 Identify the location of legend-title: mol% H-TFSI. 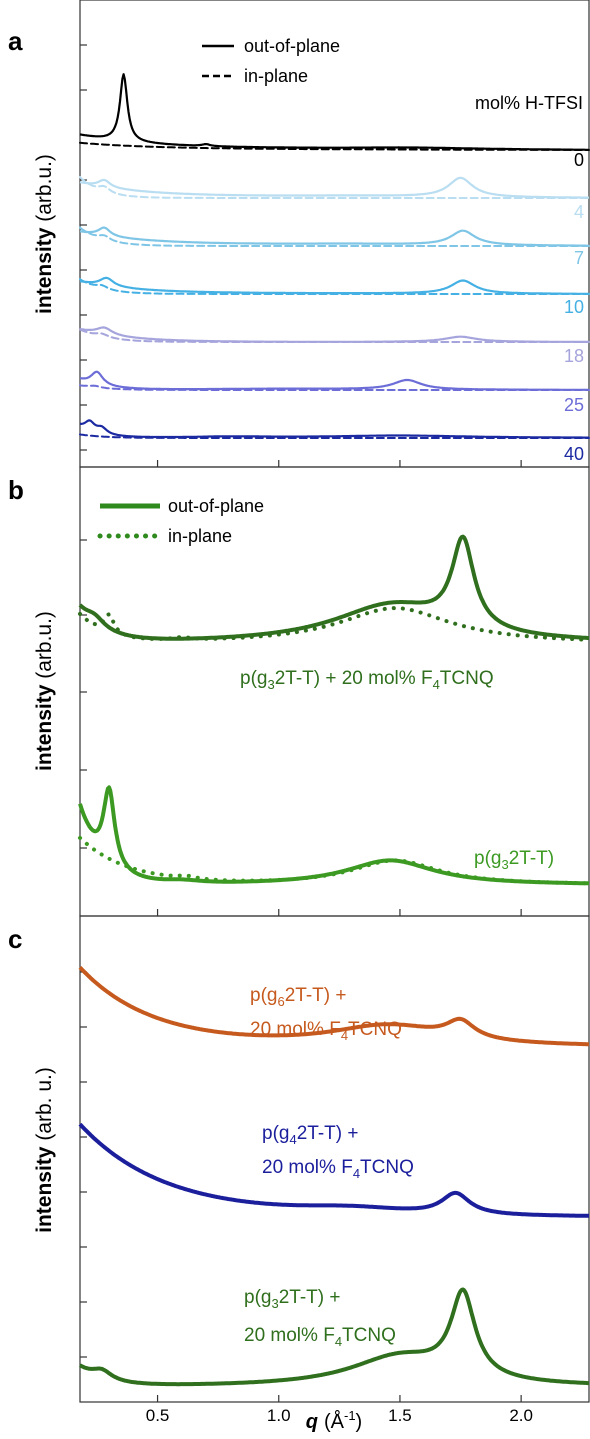
(529, 103).